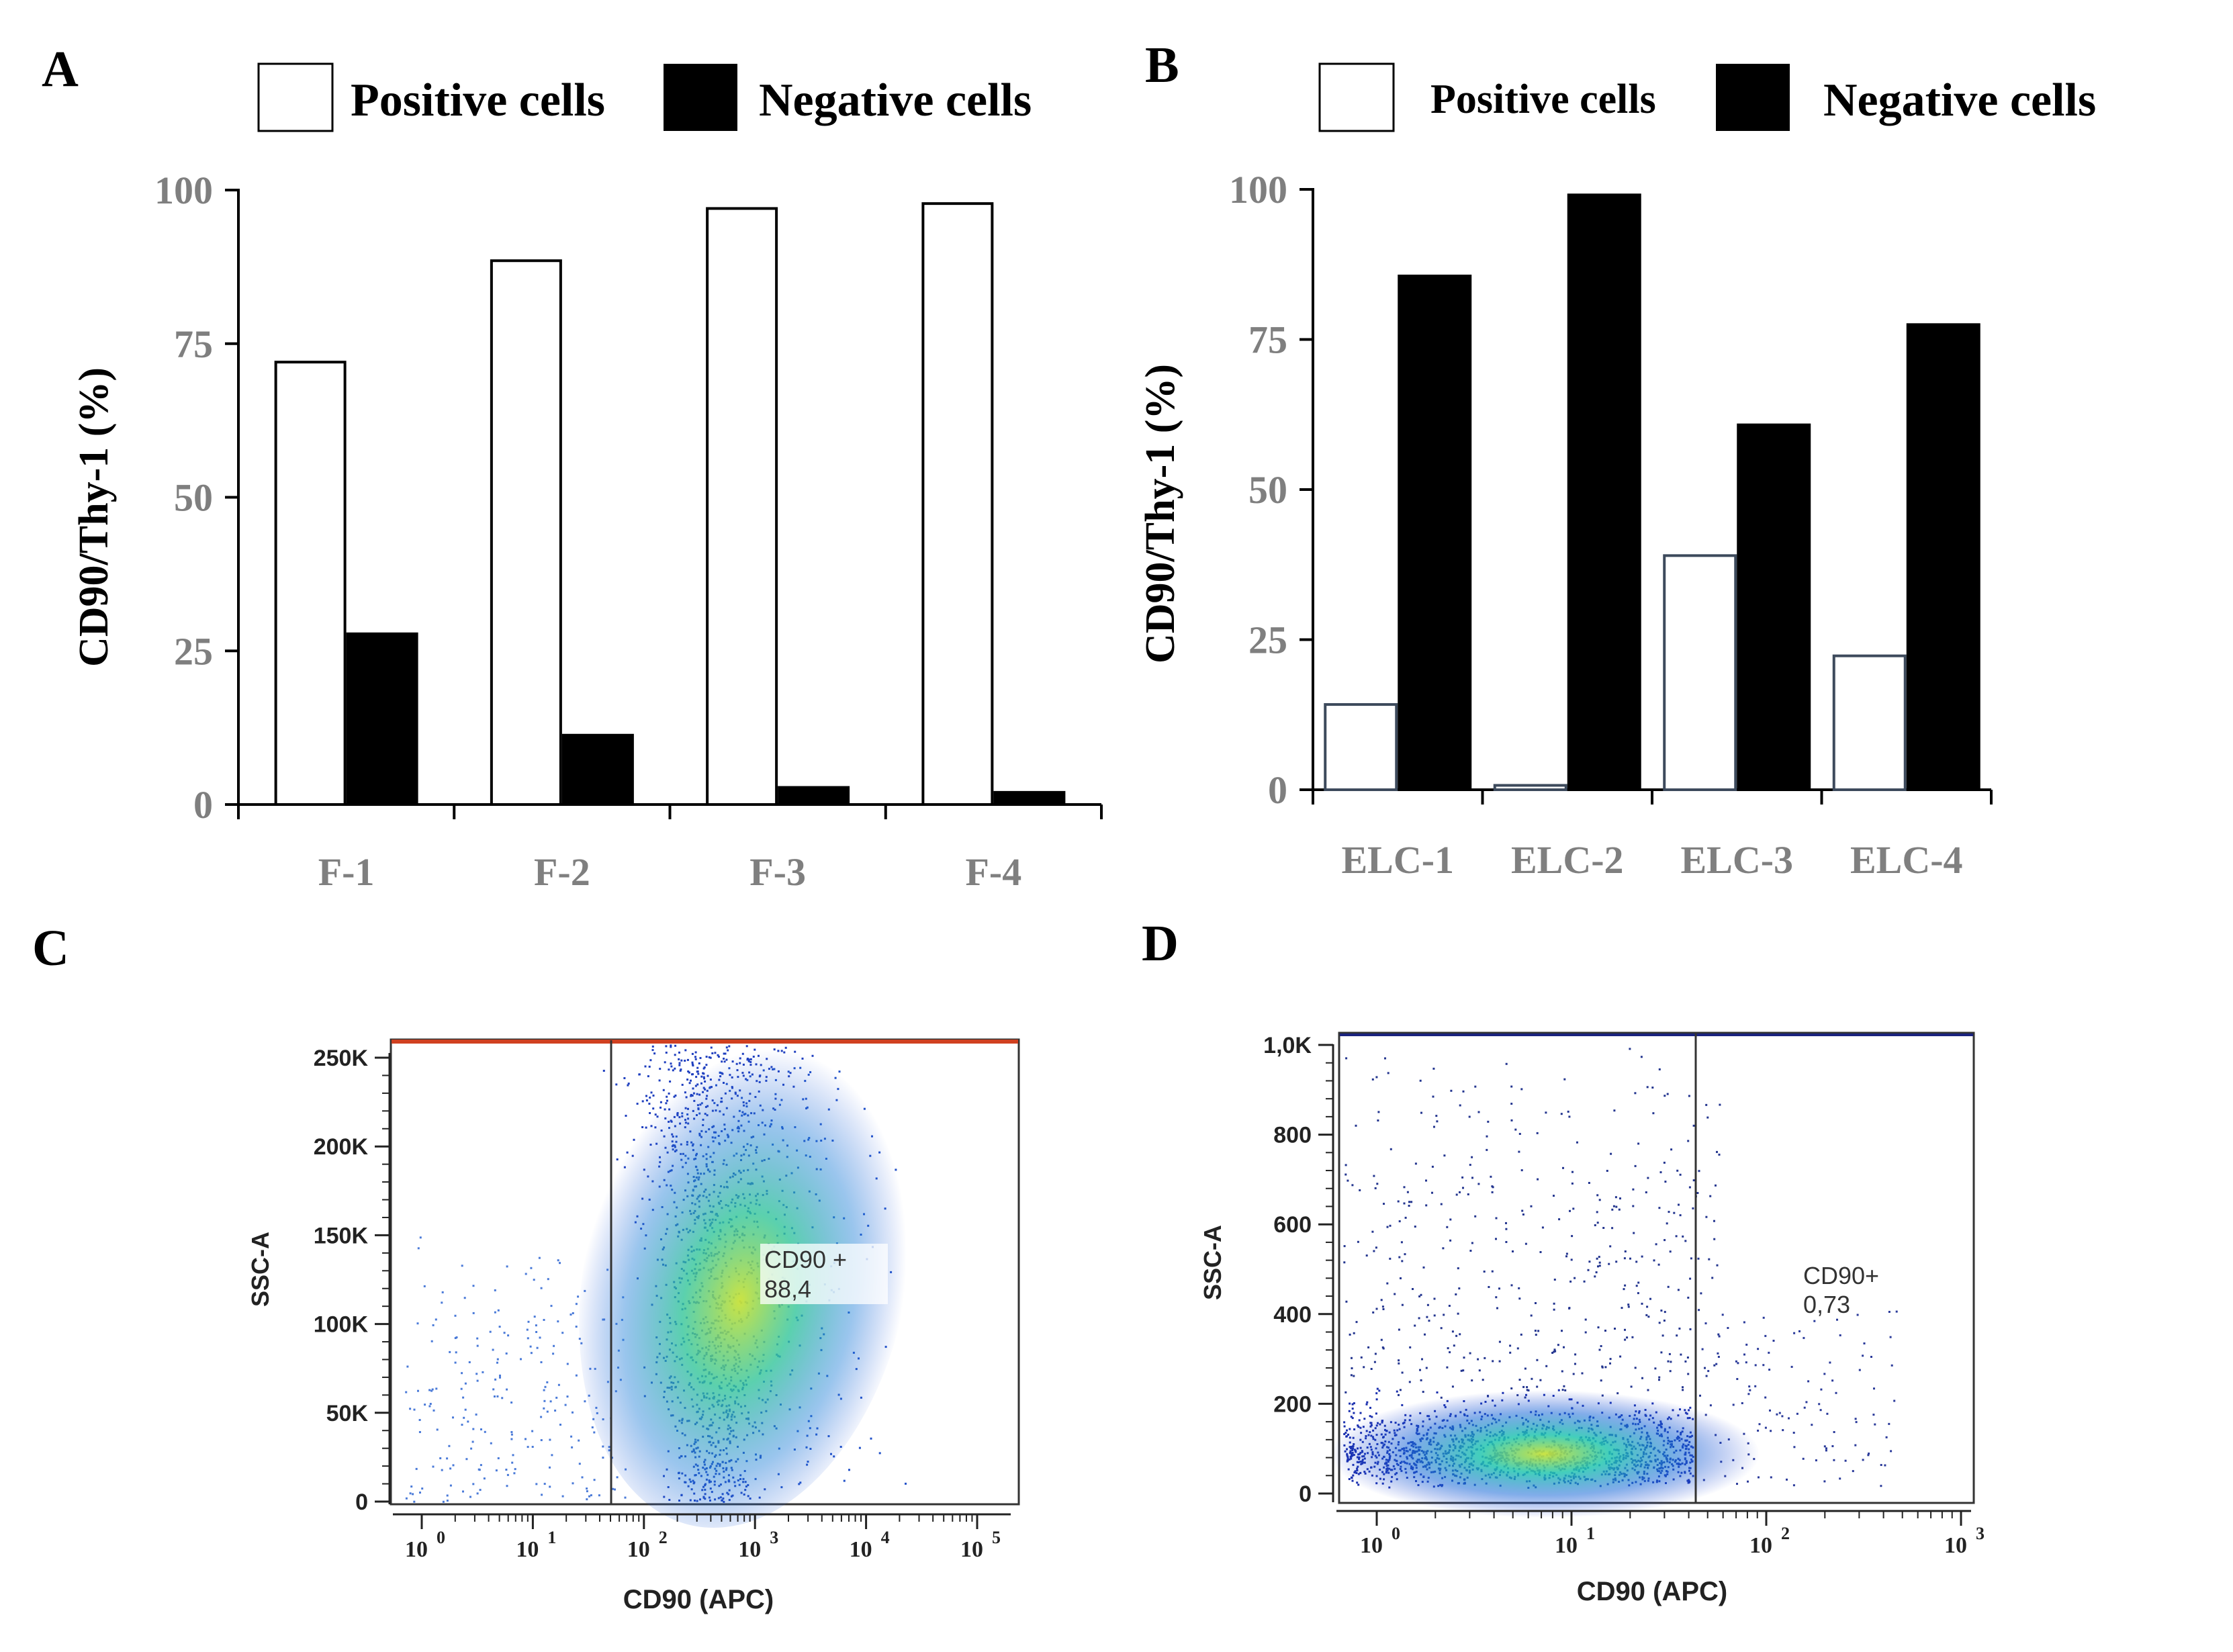  Describe the element at coordinates (341, 1058) in the screenshot. I see `y-tick-label: 250K` at that location.